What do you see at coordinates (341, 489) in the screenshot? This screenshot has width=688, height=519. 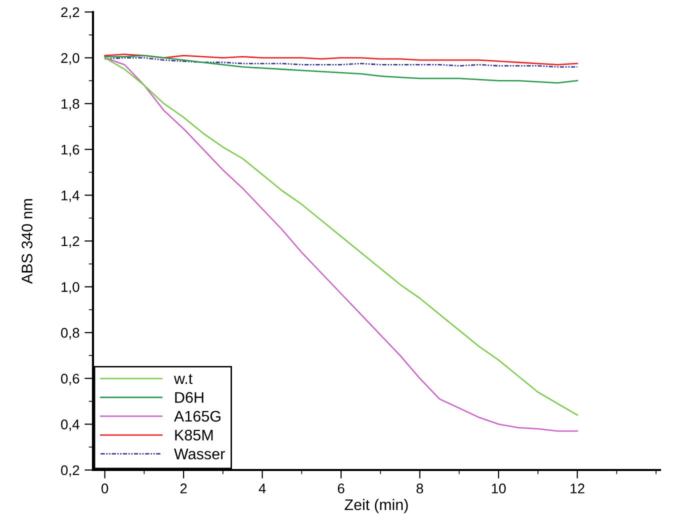 I see `x-tick-label: 6` at bounding box center [341, 489].